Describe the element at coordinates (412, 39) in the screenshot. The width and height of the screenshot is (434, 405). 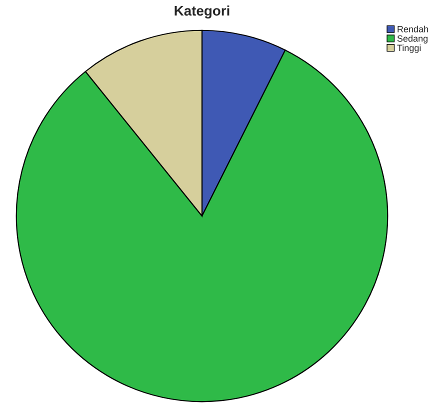
I see `legend-label: Sedang` at that location.